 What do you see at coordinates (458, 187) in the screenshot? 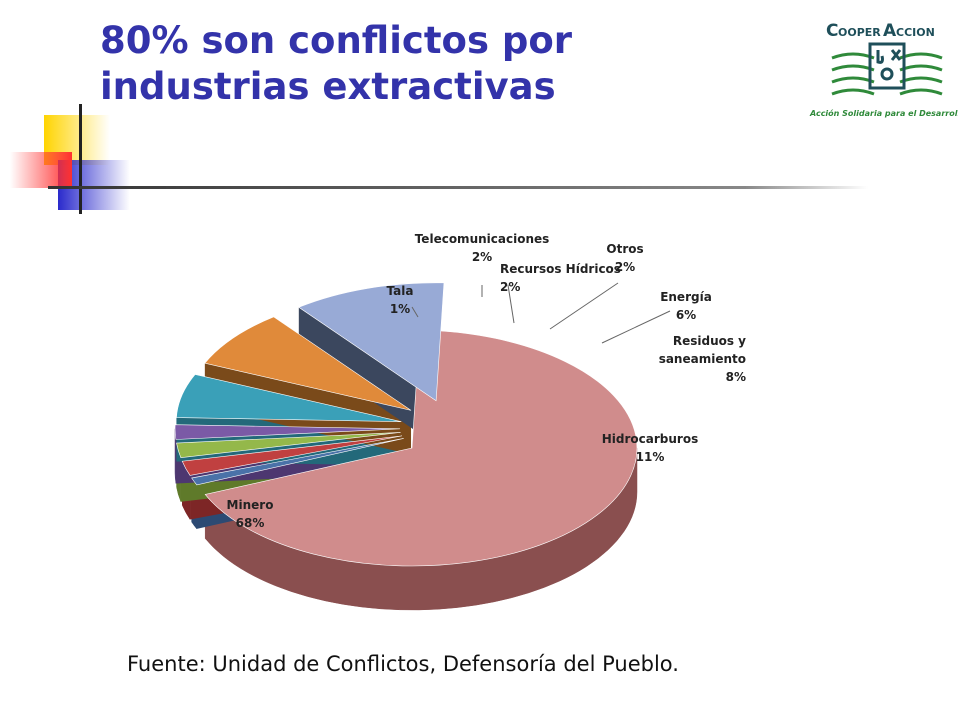
I see `deco-horizontal-rule` at bounding box center [458, 187].